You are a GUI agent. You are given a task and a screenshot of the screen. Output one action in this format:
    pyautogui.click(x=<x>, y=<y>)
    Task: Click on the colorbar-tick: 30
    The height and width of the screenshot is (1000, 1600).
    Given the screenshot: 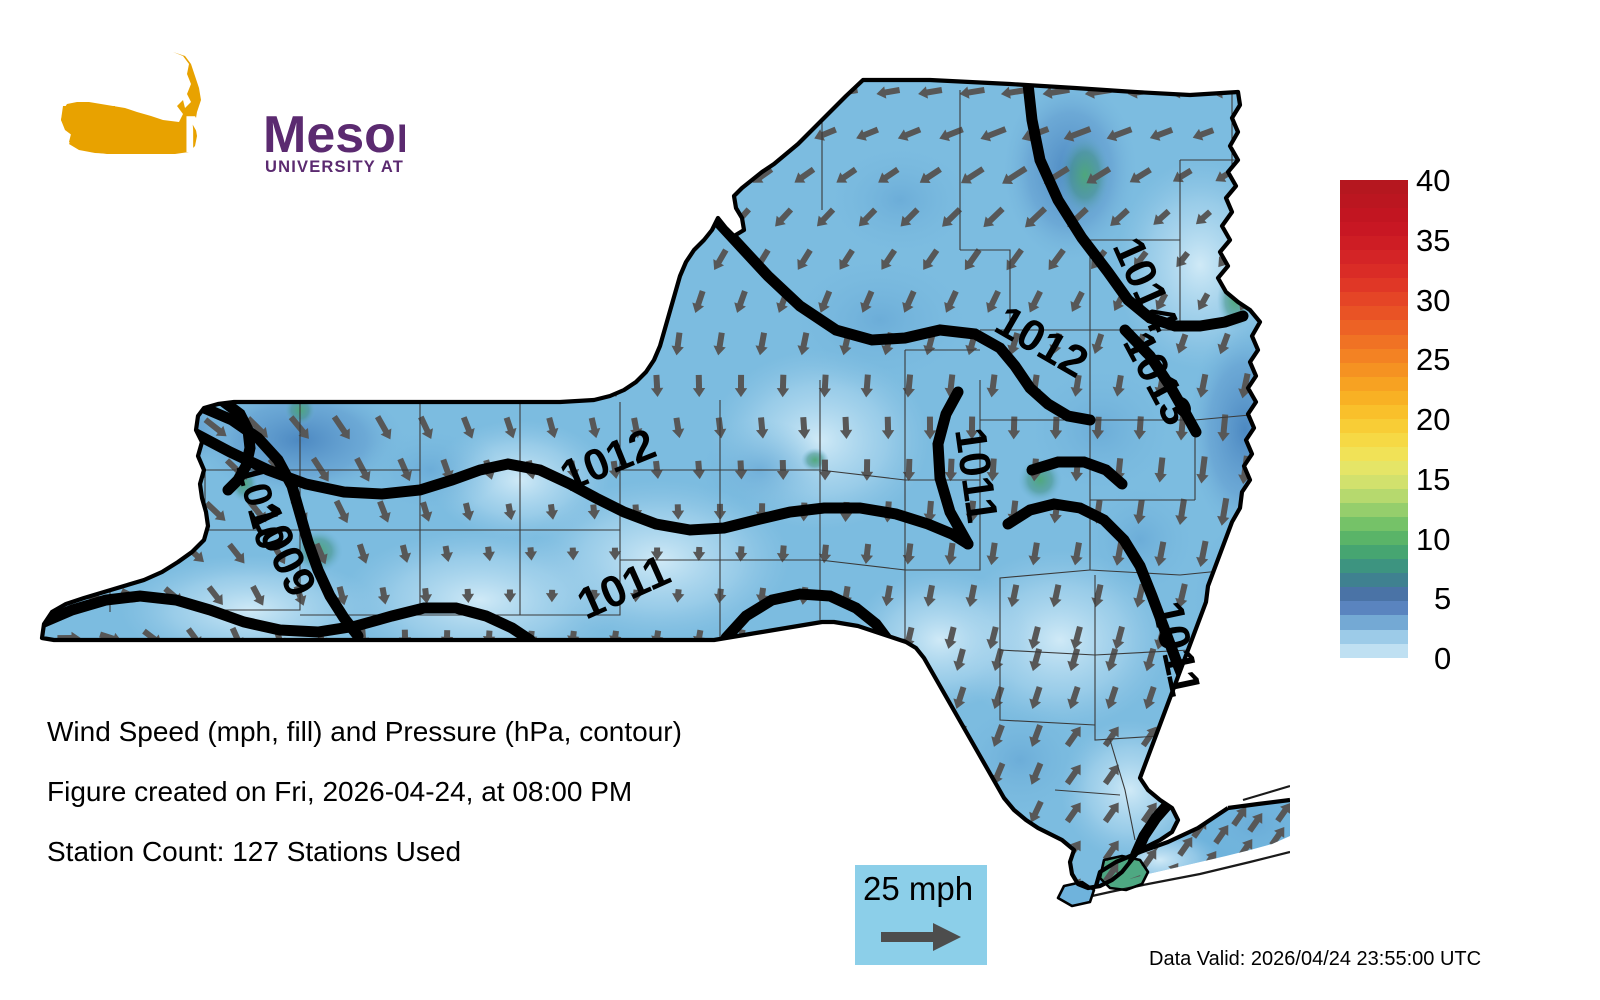 What is the action you would take?
    pyautogui.click(x=1433, y=300)
    